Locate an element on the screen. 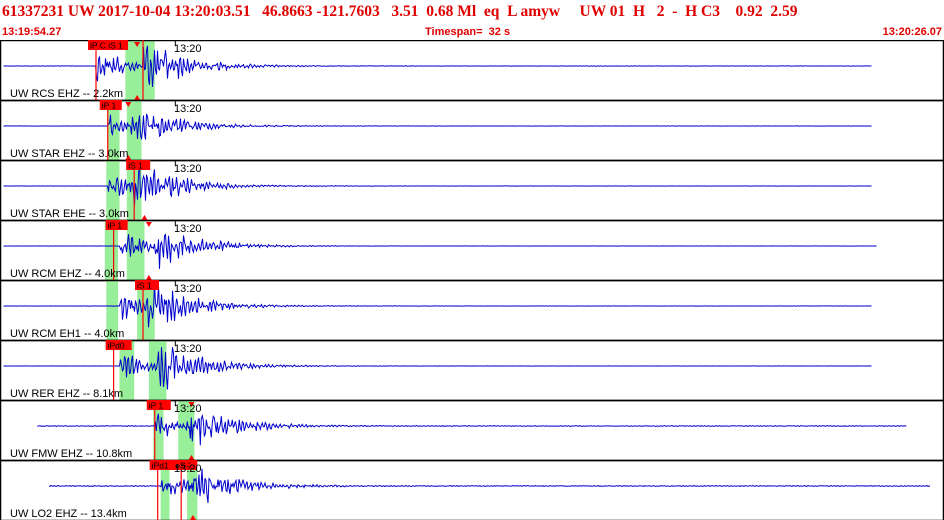 The image size is (944, 520). p-pick-flag: iP C iS 1 is located at coordinates (108, 45).